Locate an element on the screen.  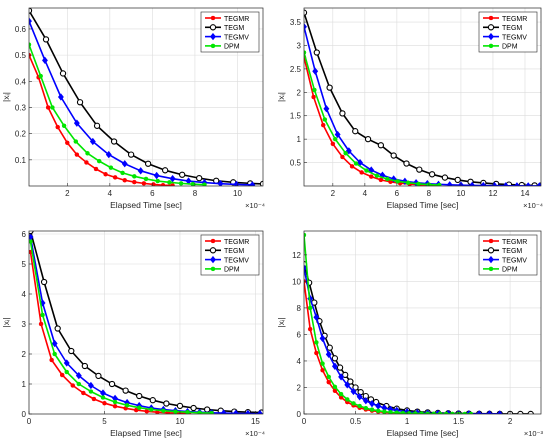
x-tick-label: 15 is located at coordinates (255, 421).